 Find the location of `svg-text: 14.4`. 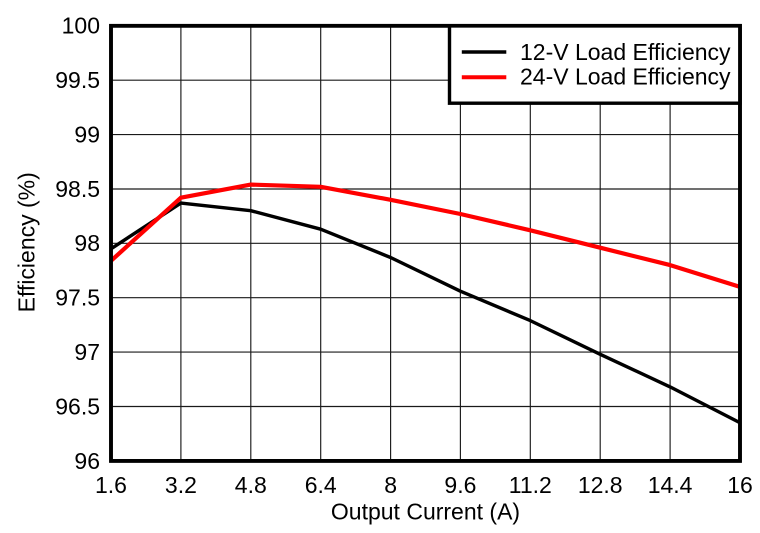

svg-text: 14.4 is located at coordinates (670, 485).